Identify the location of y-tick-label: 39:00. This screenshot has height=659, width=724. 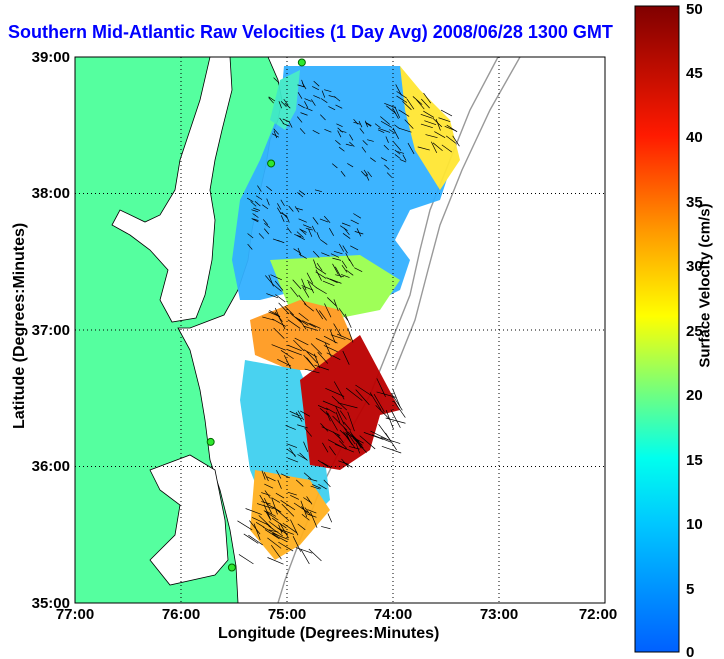
(51, 57).